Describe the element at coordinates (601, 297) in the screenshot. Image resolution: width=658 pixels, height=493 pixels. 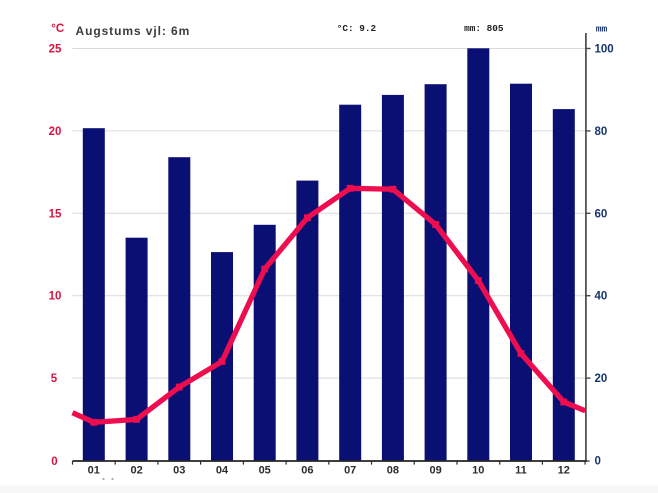
I see `svg-text: 40` at that location.